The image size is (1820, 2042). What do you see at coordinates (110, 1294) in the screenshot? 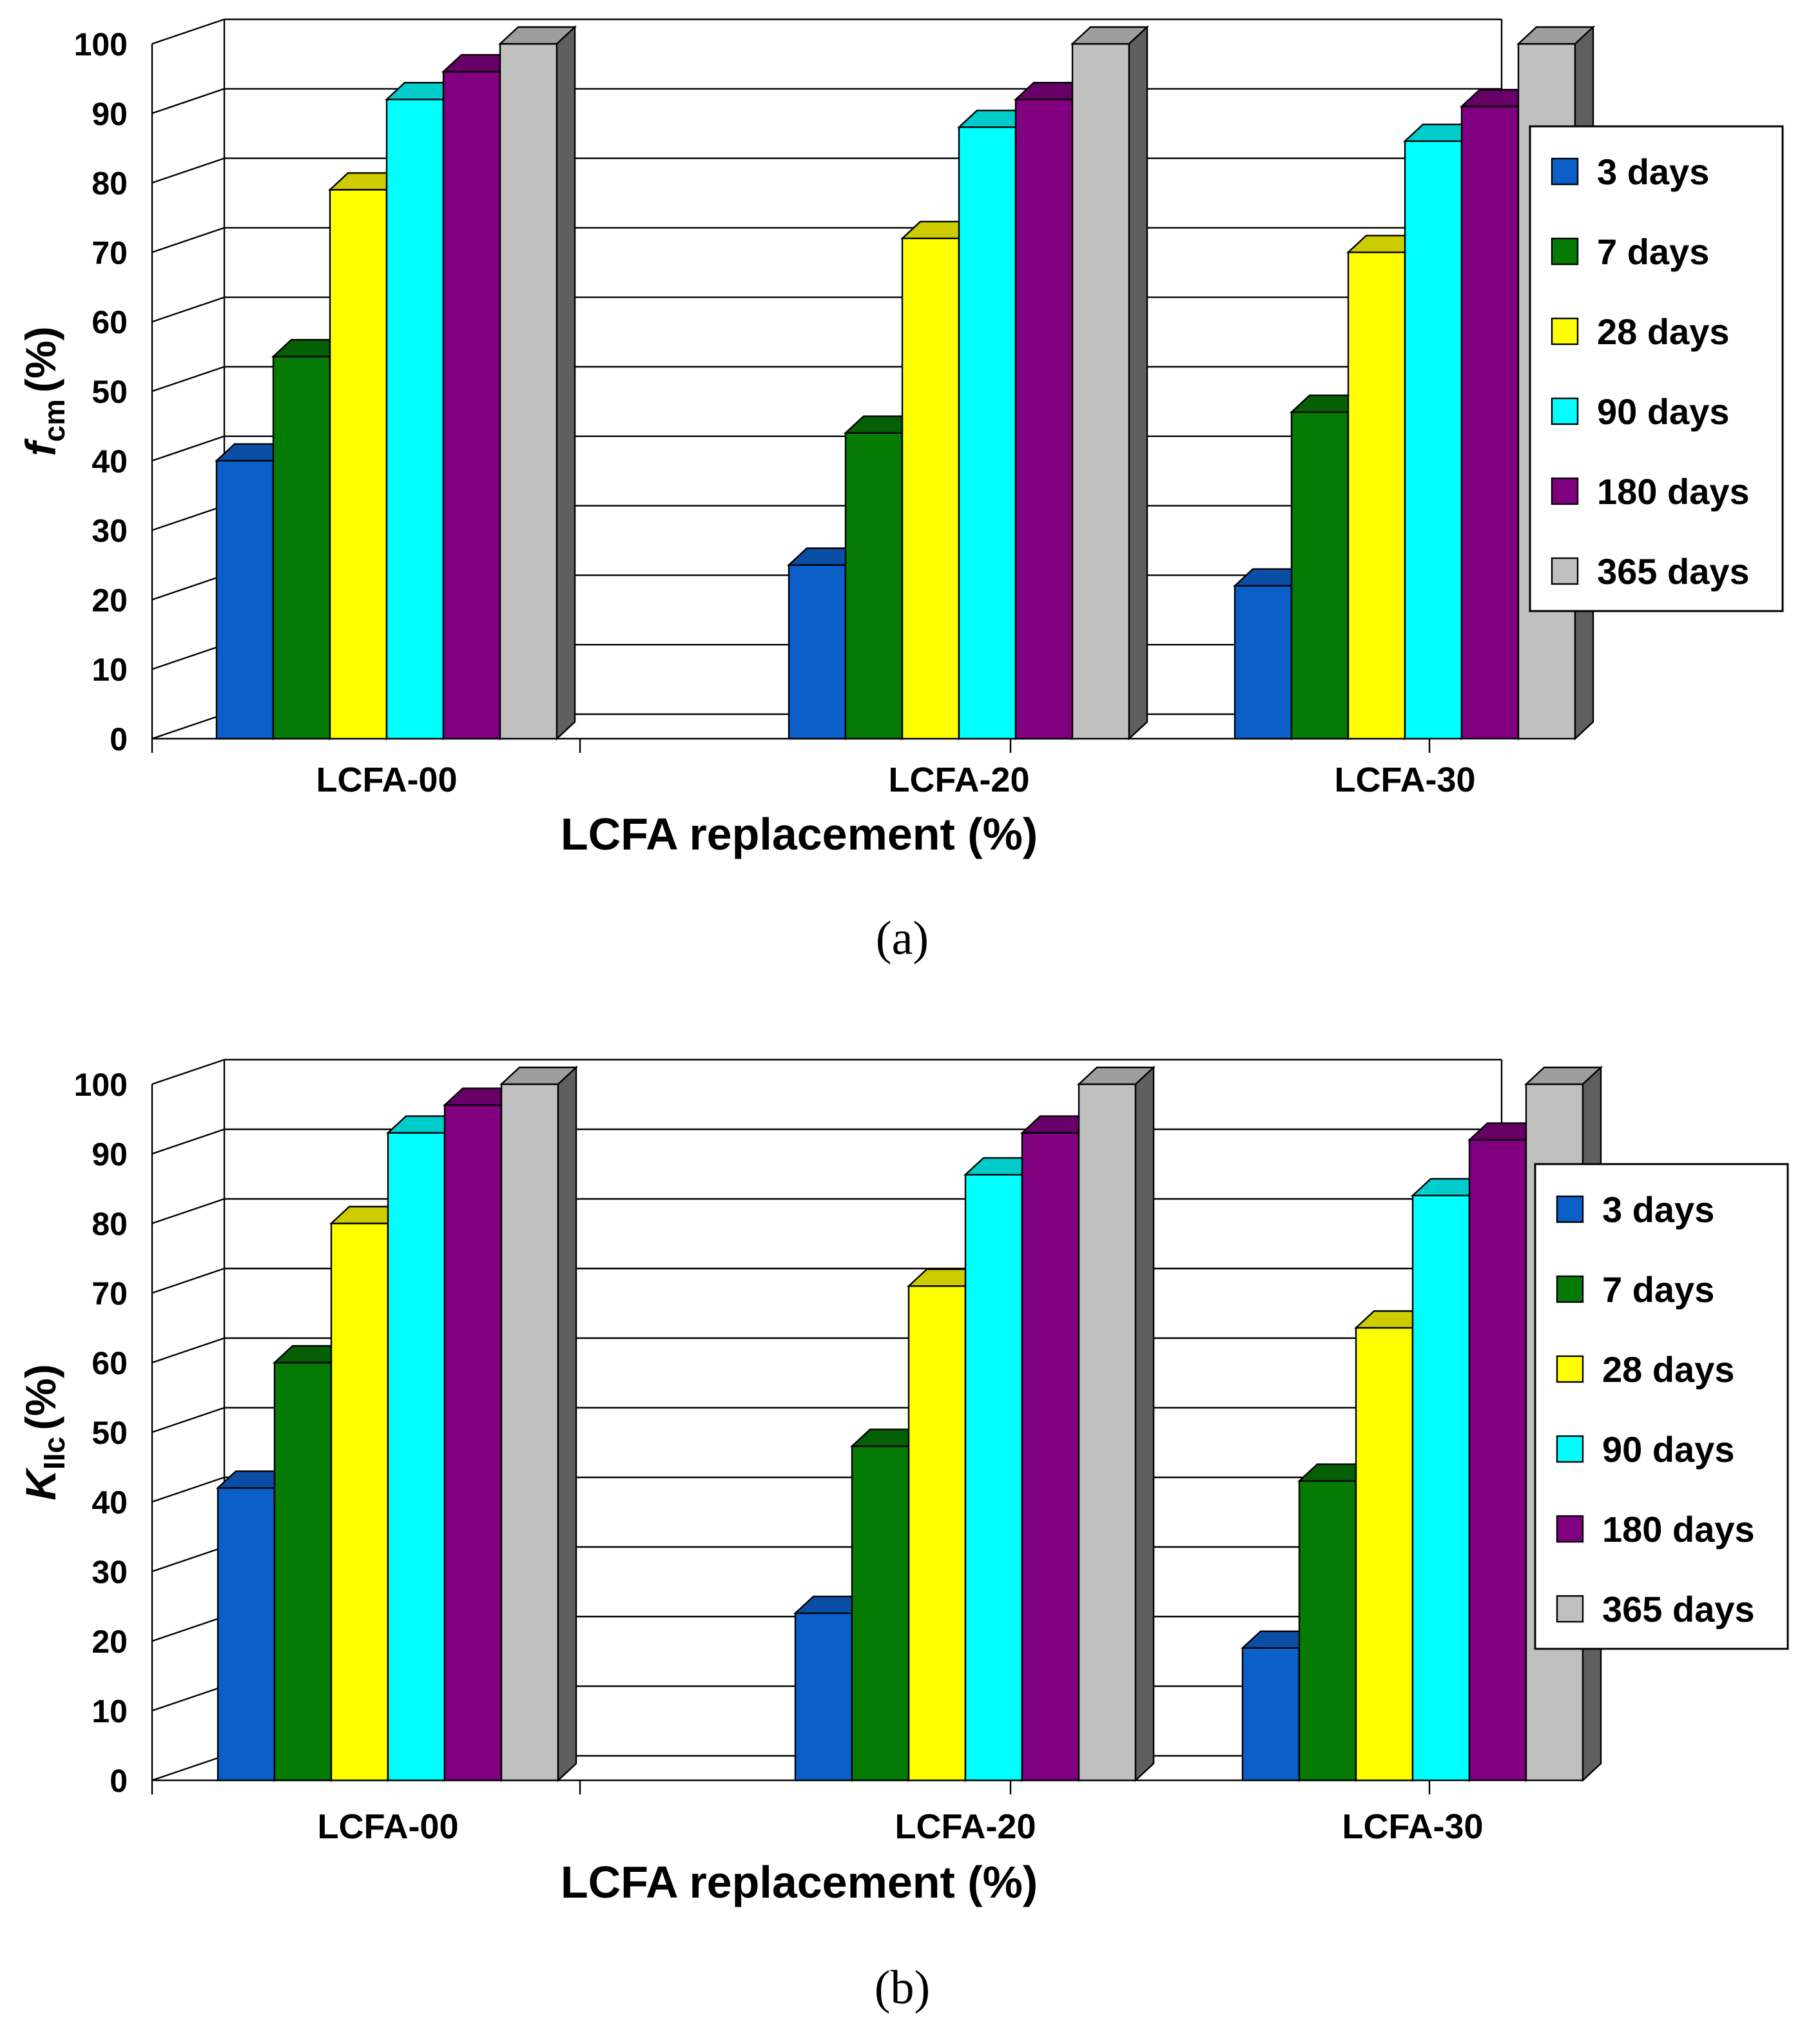
I see `y-tick-label: 70` at bounding box center [110, 1294].